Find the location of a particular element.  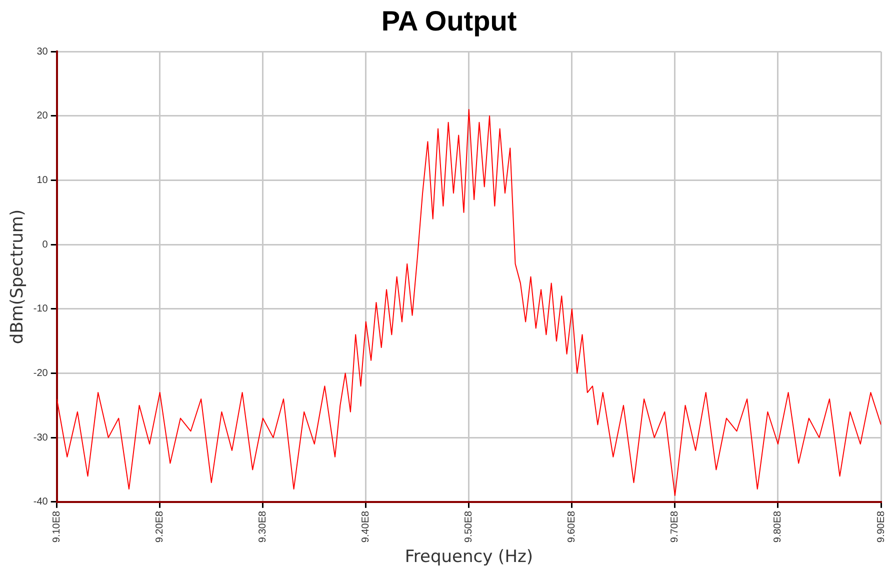

y-tick-label: 30 is located at coordinates (42, 52).